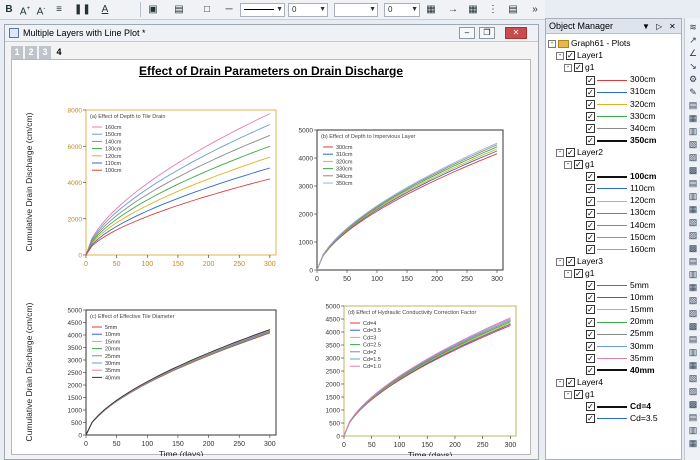  Describe the element at coordinates (621, 237) in the screenshot. I see `tree-item-2-6: 150cm` at that location.